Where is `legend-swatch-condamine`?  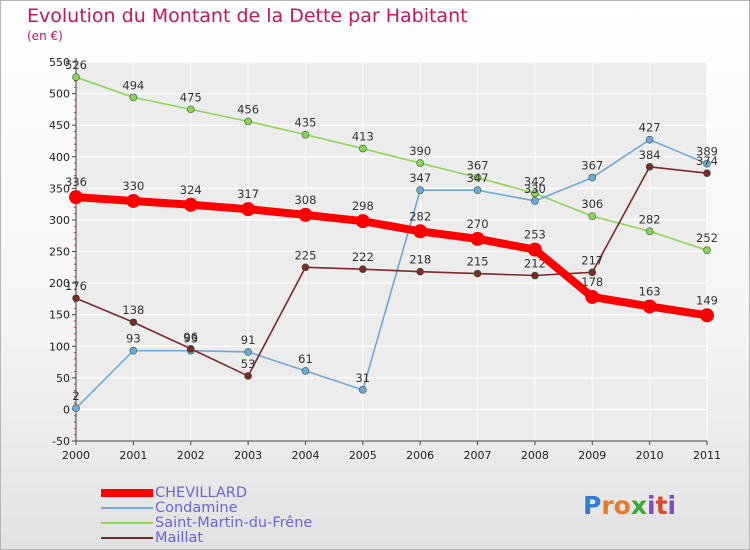
legend-swatch-condamine is located at coordinates (127, 508).